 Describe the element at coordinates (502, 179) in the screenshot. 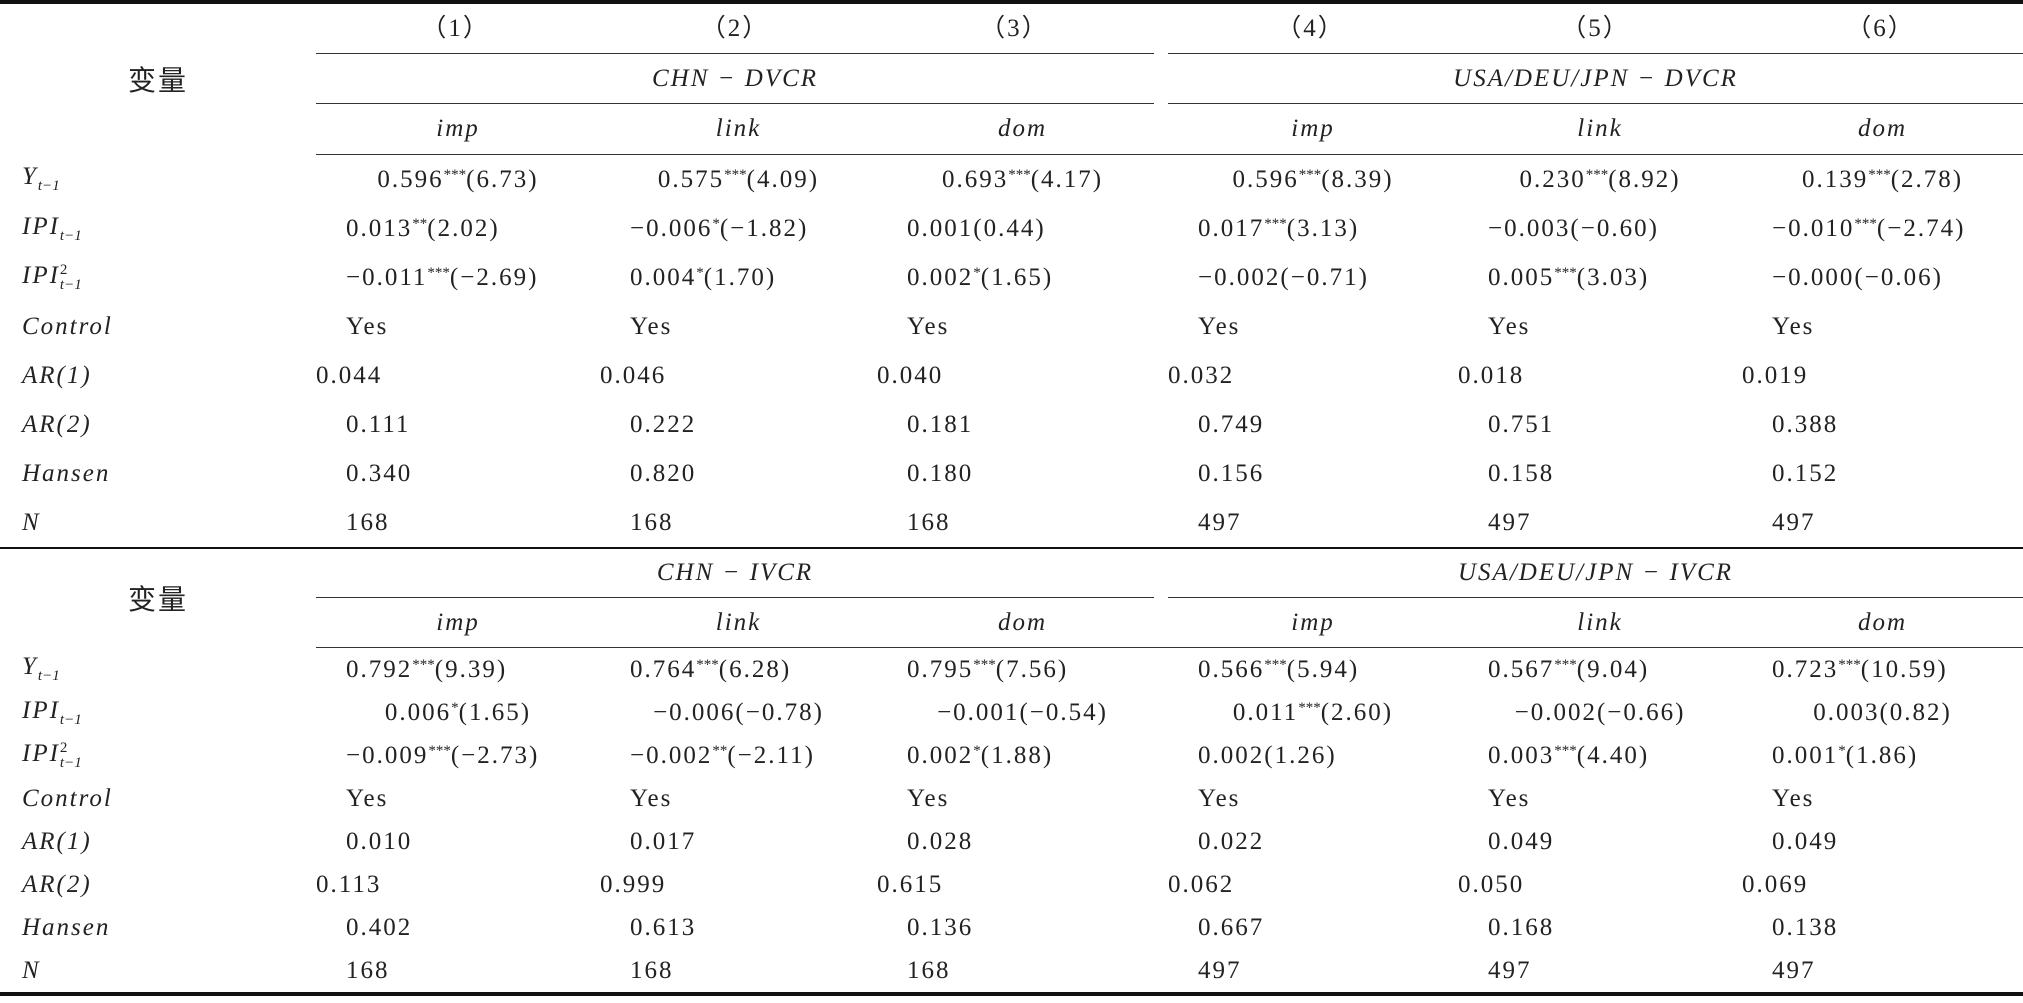

I see `t-statistic: (6.73)` at that location.